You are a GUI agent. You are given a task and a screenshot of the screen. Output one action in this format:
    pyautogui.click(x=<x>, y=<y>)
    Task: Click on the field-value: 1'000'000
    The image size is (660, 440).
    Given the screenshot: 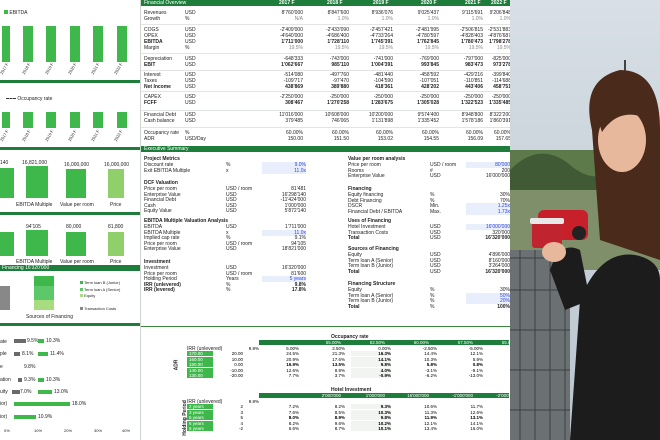 What is the action you would take?
    pyautogui.click(x=295, y=205)
    